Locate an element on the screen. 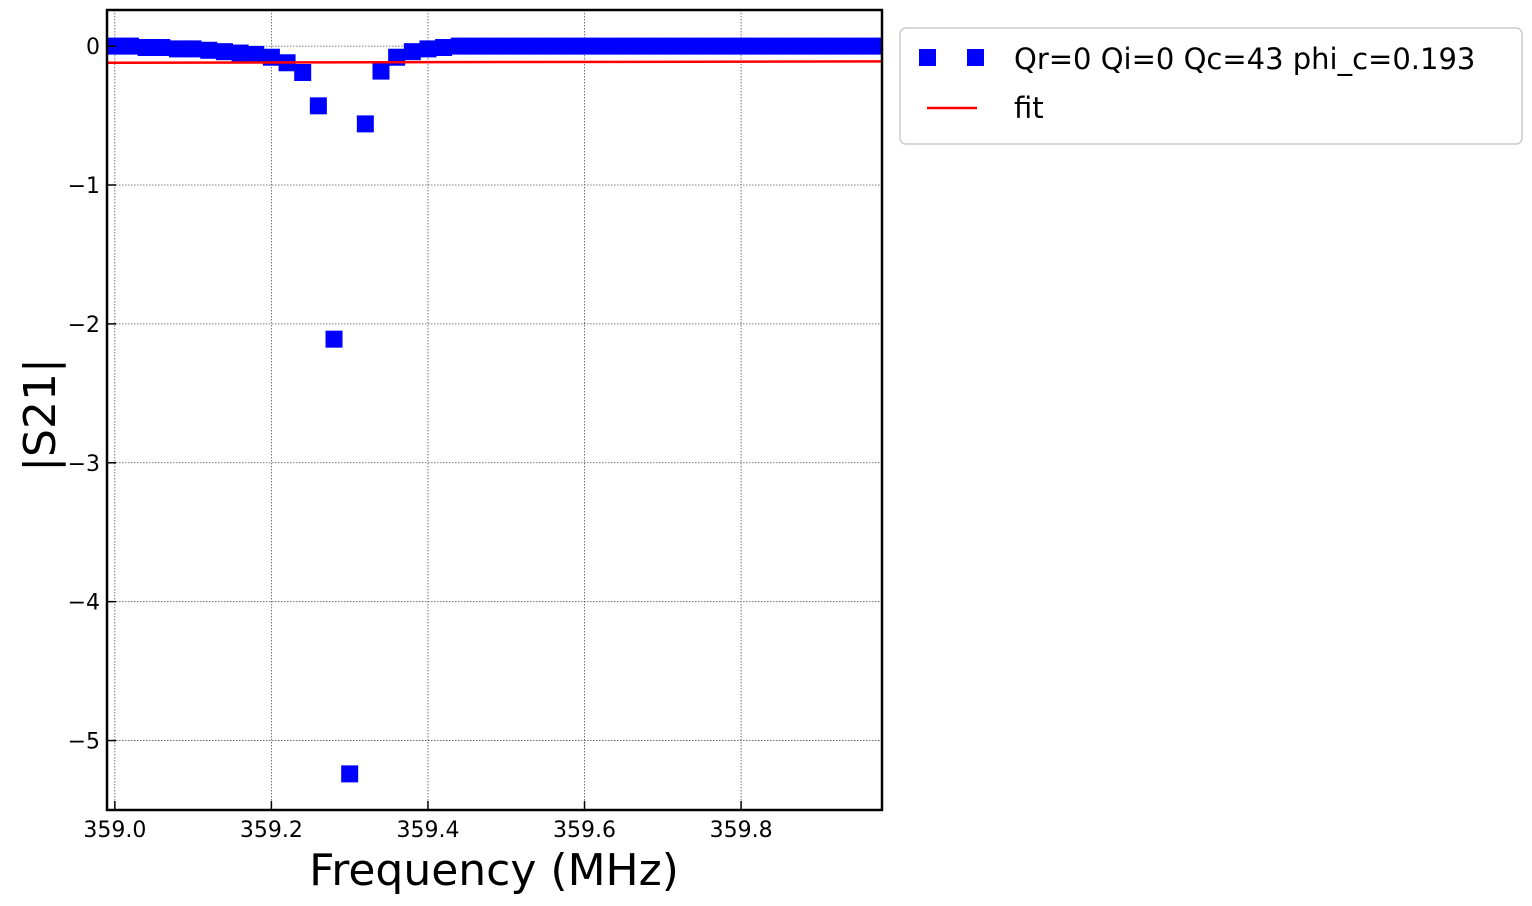 Image resolution: width=1532 pixels, height=906 pixels. y-tick-label: −2 is located at coordinates (84, 325).